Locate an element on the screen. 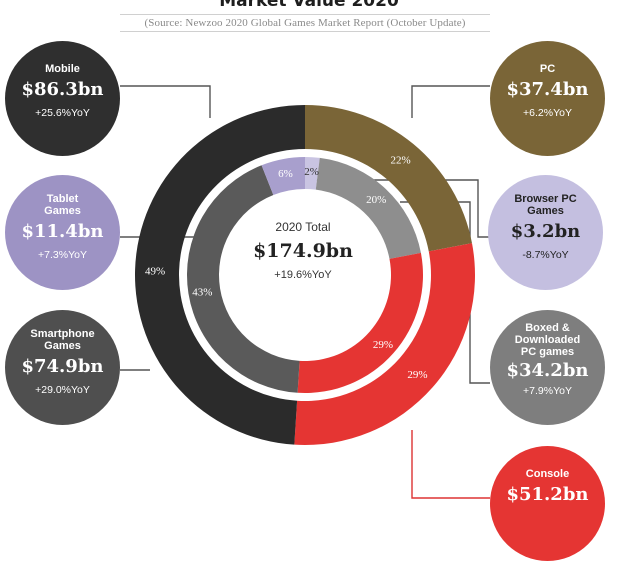 The width and height of the screenshot is (618, 561). center-yoy: +19.6%YoY is located at coordinates (303, 275).